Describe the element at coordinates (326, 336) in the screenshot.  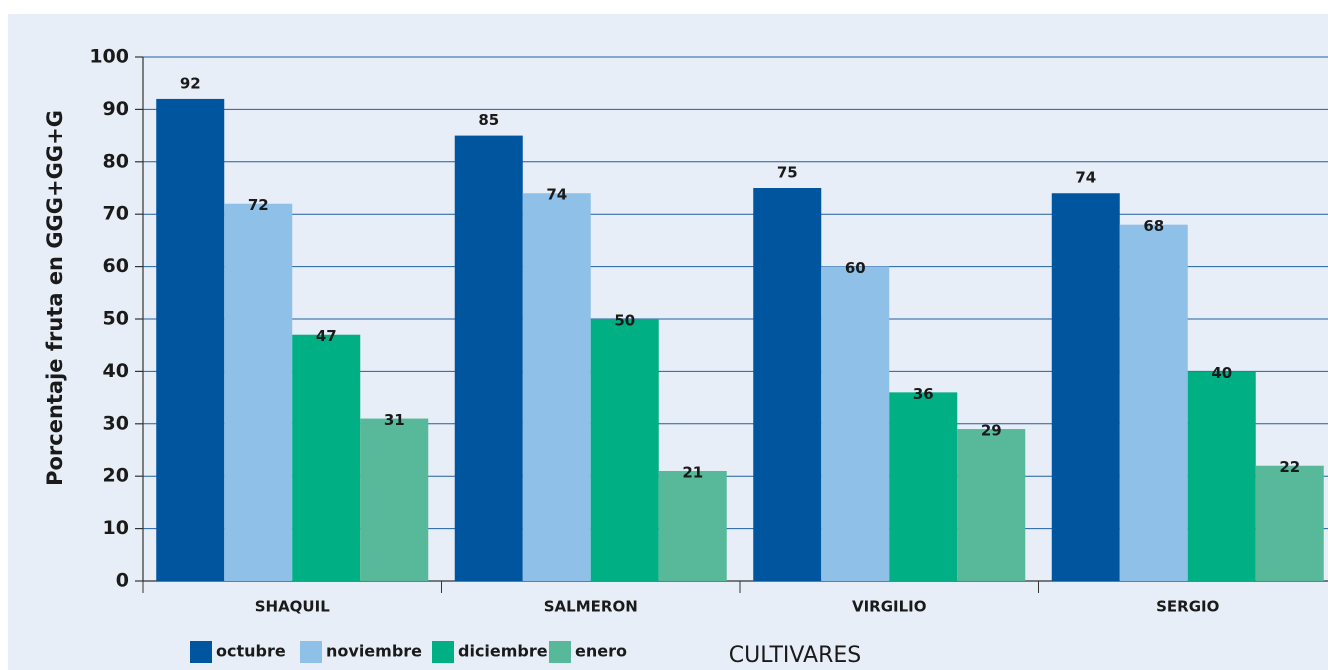
I see `data-label: 47` at that location.